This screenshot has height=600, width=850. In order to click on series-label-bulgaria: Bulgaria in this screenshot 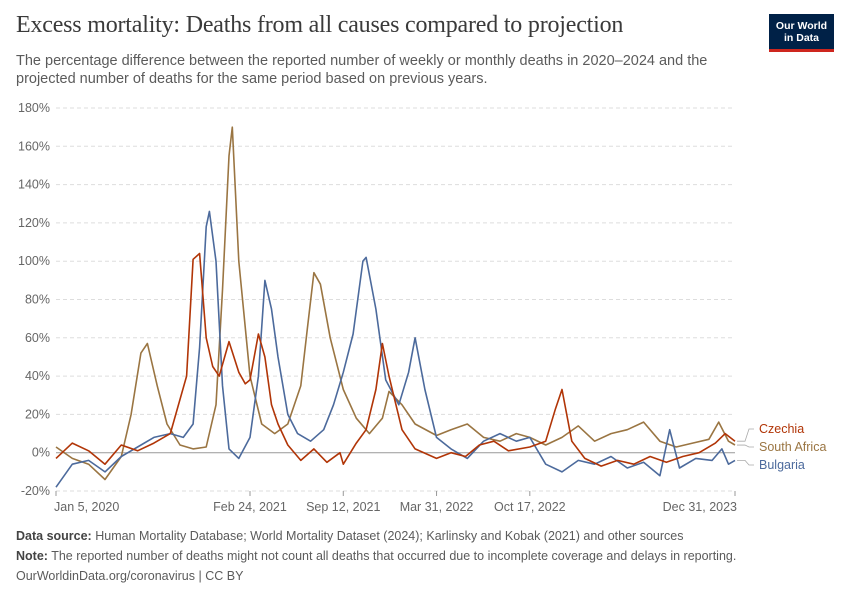, I will do `click(782, 465)`.